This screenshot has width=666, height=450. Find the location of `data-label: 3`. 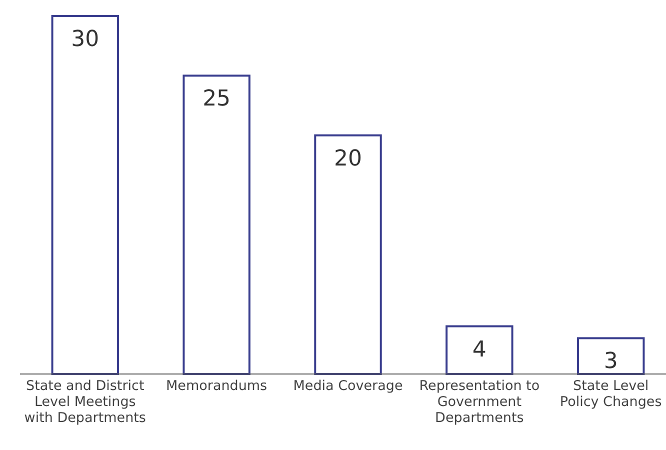

data-label: 3 is located at coordinates (611, 361).